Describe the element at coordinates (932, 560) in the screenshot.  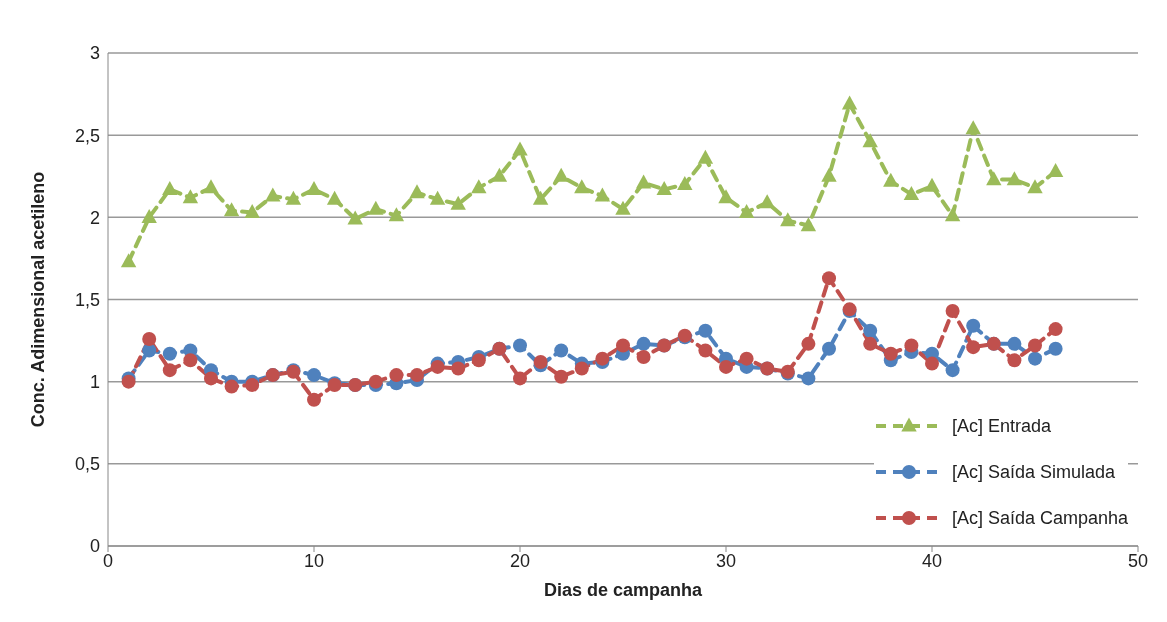
I see `x-tick-label: 40` at that location.